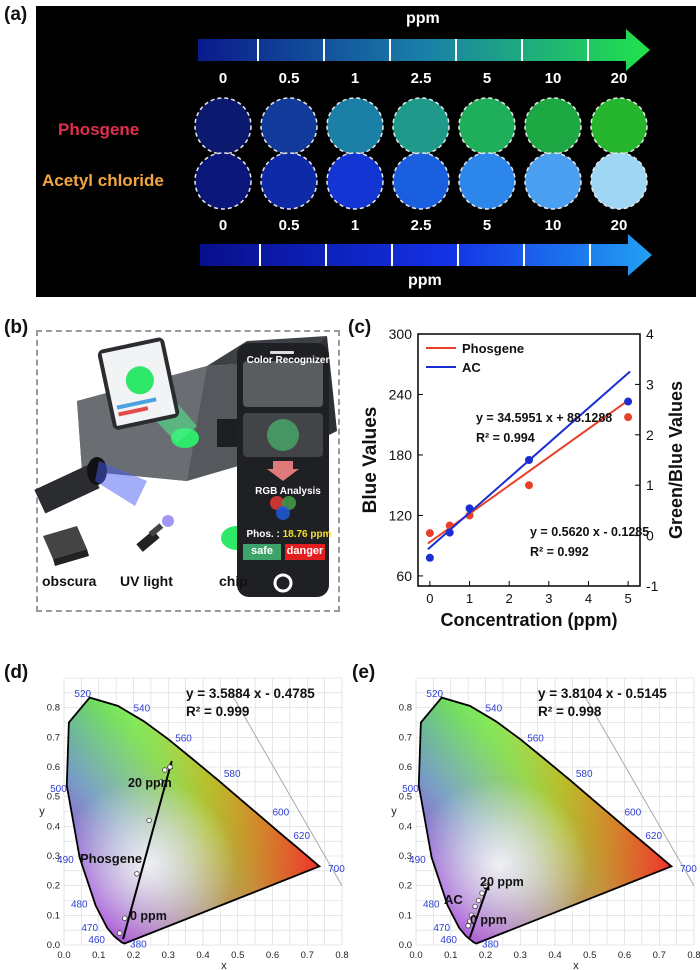  What do you see at coordinates (250, 693) in the screenshot?
I see `fit-equation: y = 3.5884 x - 0.4785` at bounding box center [250, 693].